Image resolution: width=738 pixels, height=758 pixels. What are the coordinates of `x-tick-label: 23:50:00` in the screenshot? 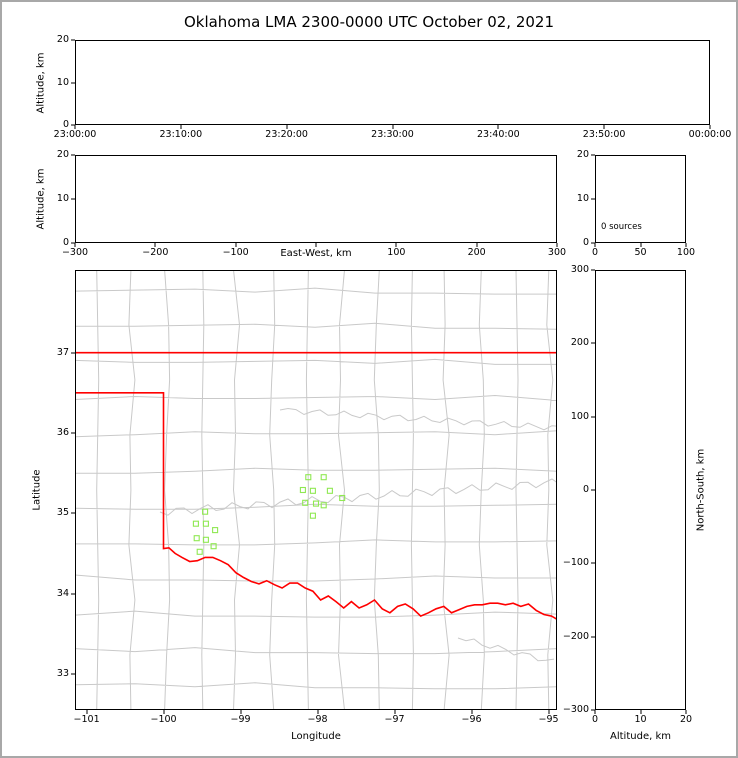 It's located at (604, 134).